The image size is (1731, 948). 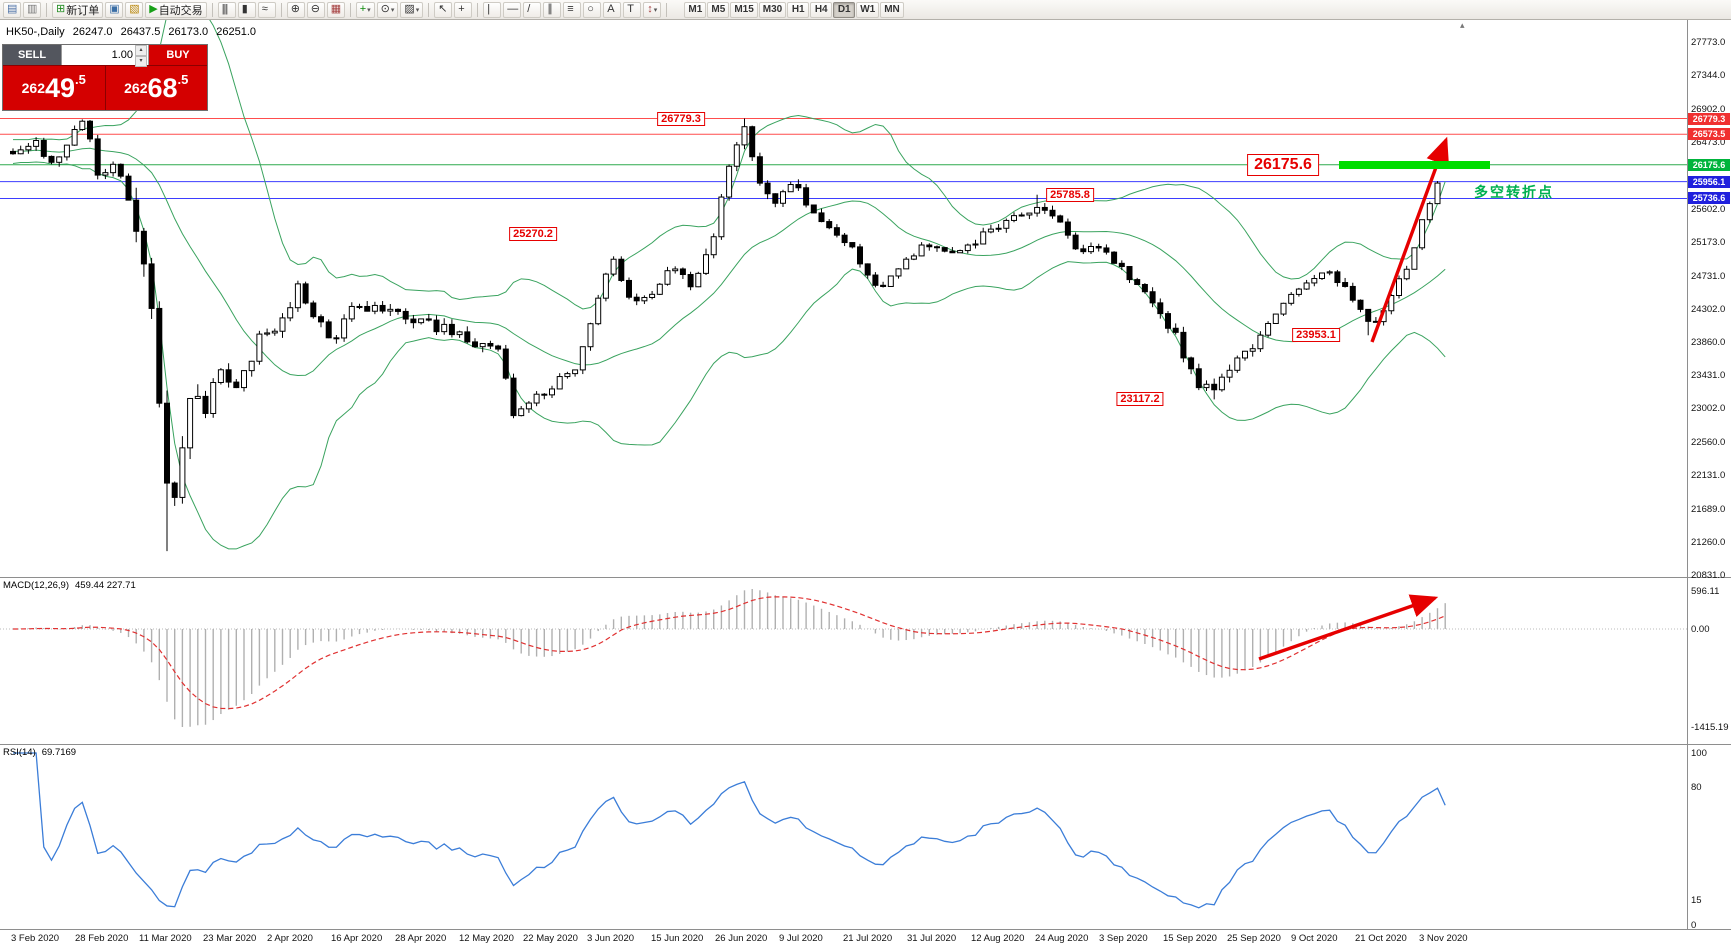 What do you see at coordinates (844, 9) in the screenshot?
I see `timeframe-d1: D1` at bounding box center [844, 9].